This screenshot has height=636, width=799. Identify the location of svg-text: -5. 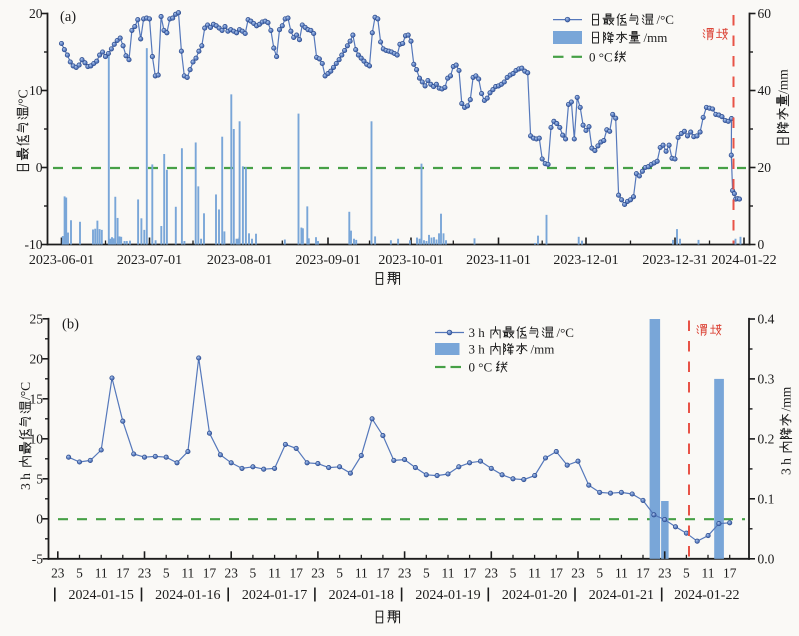
(37, 558).